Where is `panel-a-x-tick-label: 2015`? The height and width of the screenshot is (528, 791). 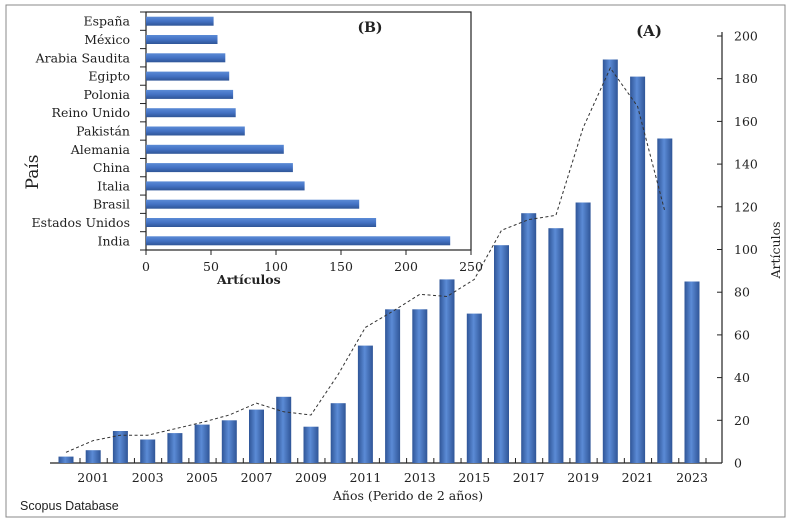 panel-a-x-tick-label: 2015 is located at coordinates (474, 477).